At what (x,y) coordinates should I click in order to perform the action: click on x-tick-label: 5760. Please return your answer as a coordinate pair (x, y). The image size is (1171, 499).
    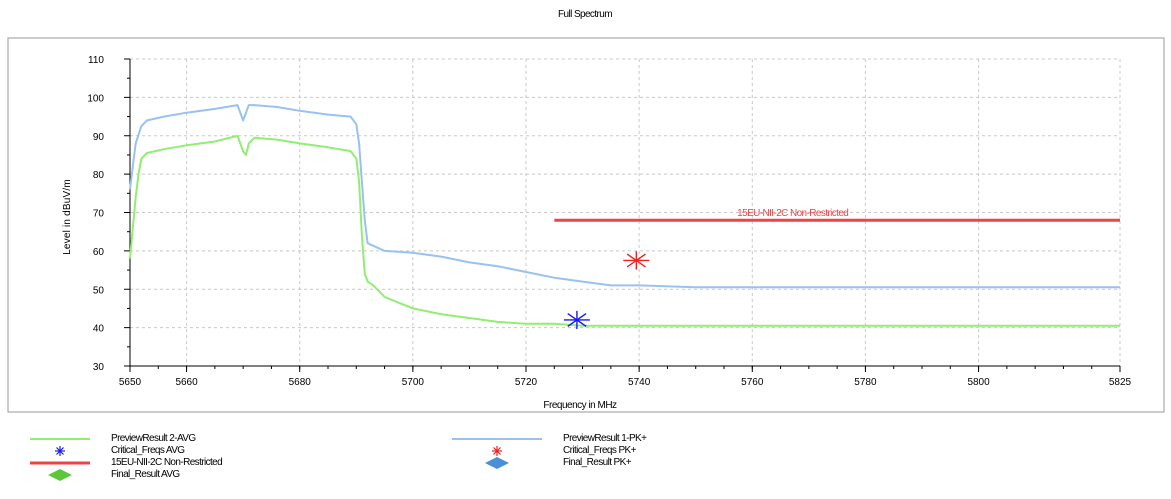
    Looking at the image, I should click on (752, 382).